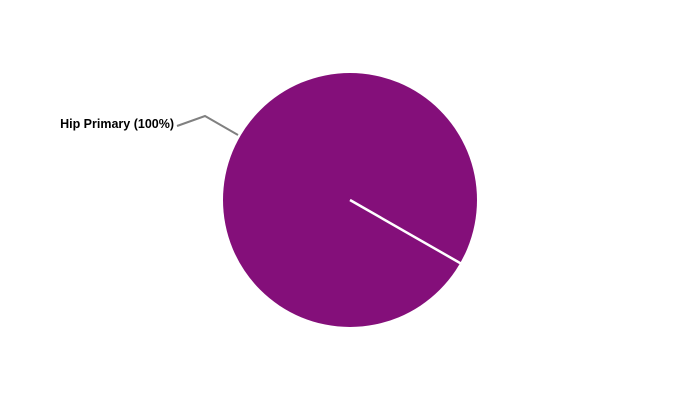 Image resolution: width=700 pixels, height=400 pixels. What do you see at coordinates (406, 232) in the screenshot?
I see `slice-separator` at bounding box center [406, 232].